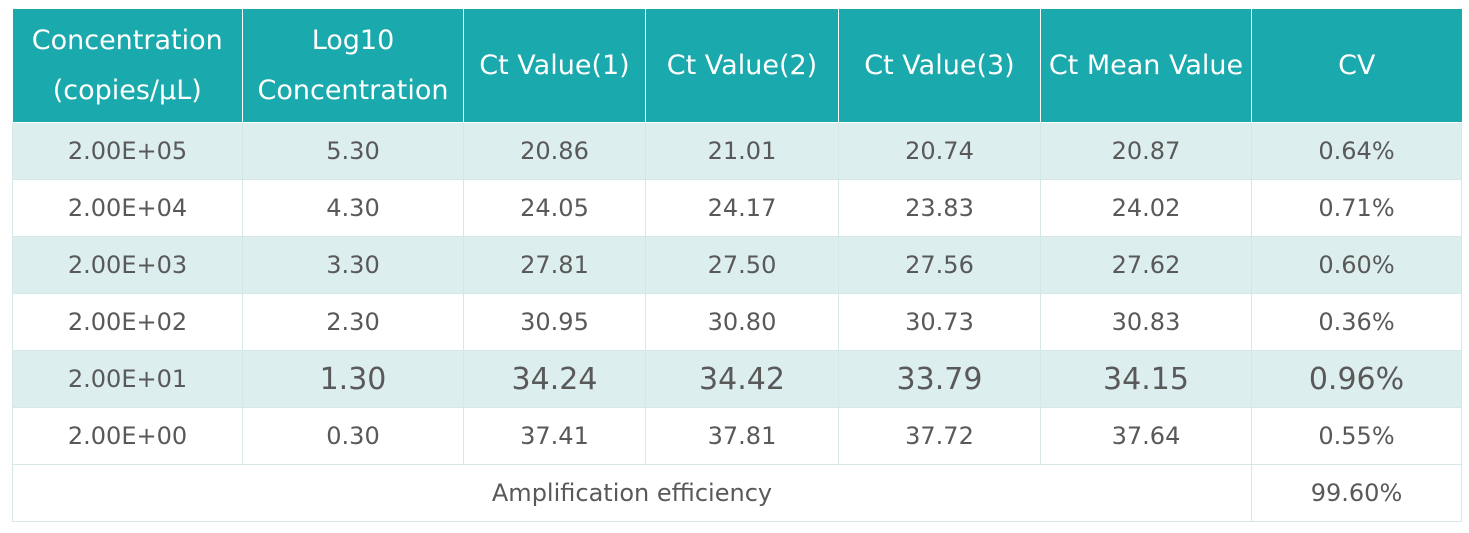 This screenshot has height=533, width=1469. Describe the element at coordinates (554, 208) in the screenshot. I see `cell-ct1: 24.05` at that location.